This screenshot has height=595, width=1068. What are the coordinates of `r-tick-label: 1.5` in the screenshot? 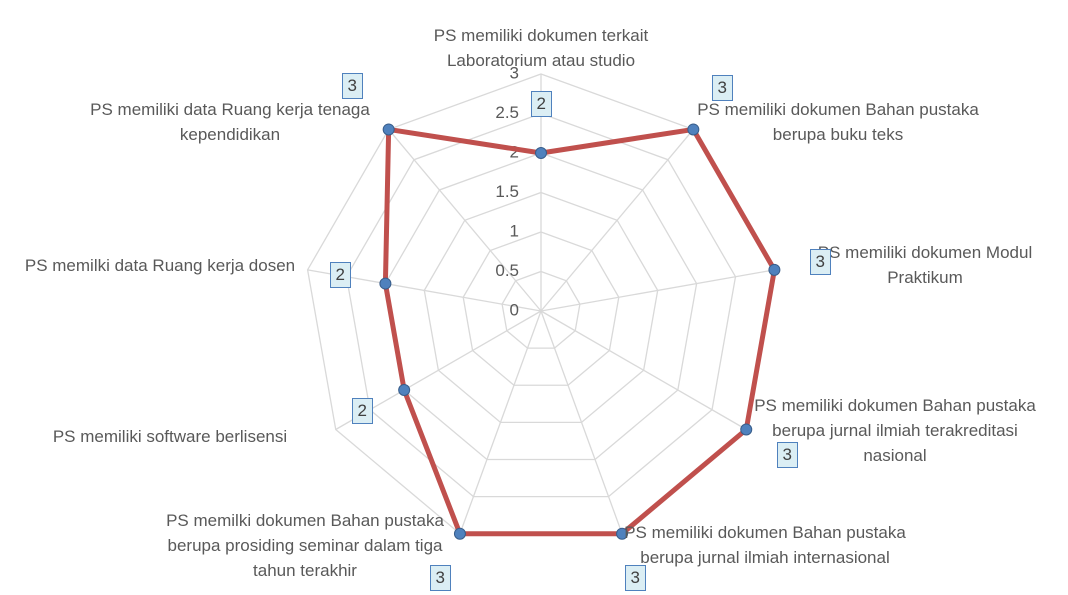 It's located at (507, 191).